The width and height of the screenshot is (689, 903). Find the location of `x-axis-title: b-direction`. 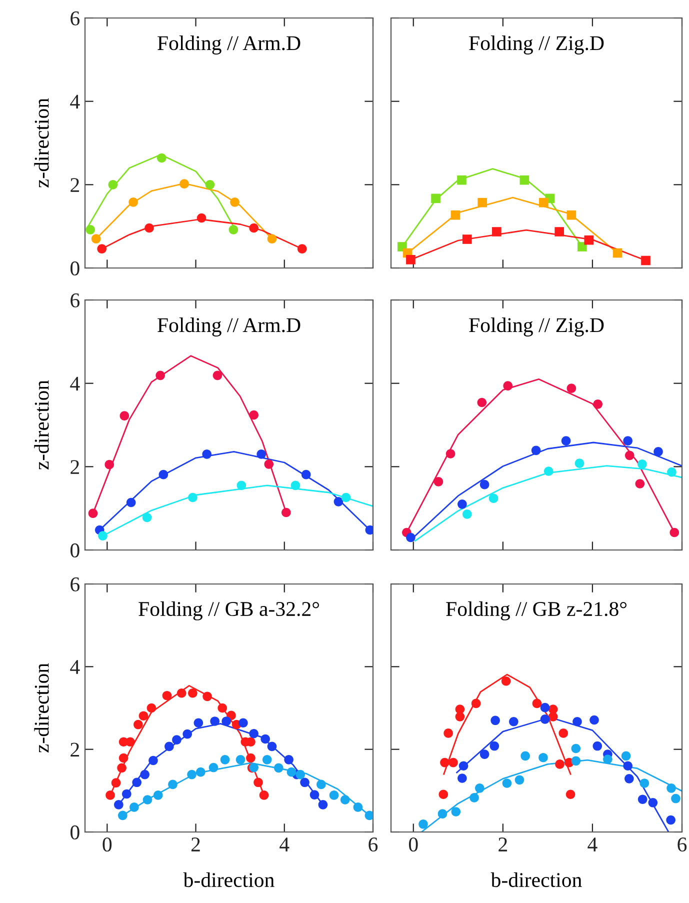

x-axis-title: b-direction is located at coordinates (228, 880).